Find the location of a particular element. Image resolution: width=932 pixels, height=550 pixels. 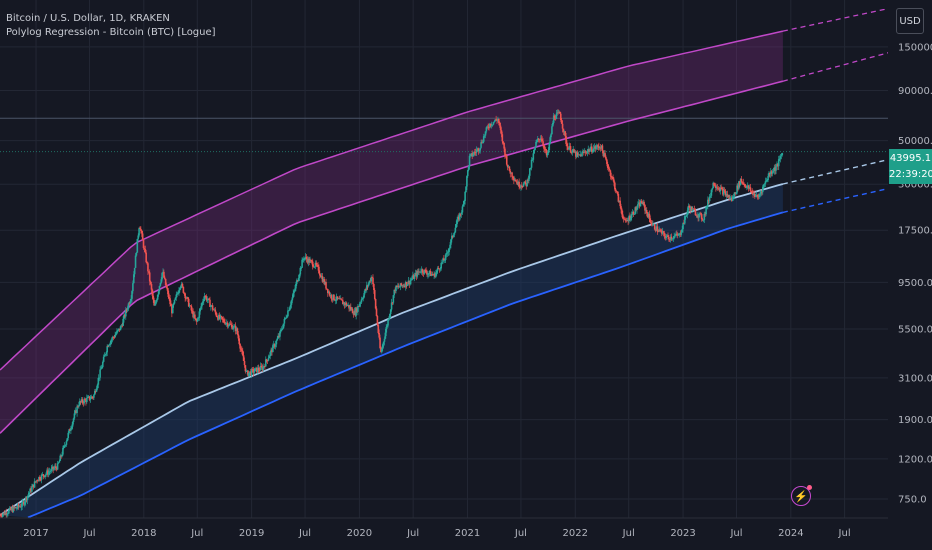

last-price-value: 43995.1 is located at coordinates (910, 158).